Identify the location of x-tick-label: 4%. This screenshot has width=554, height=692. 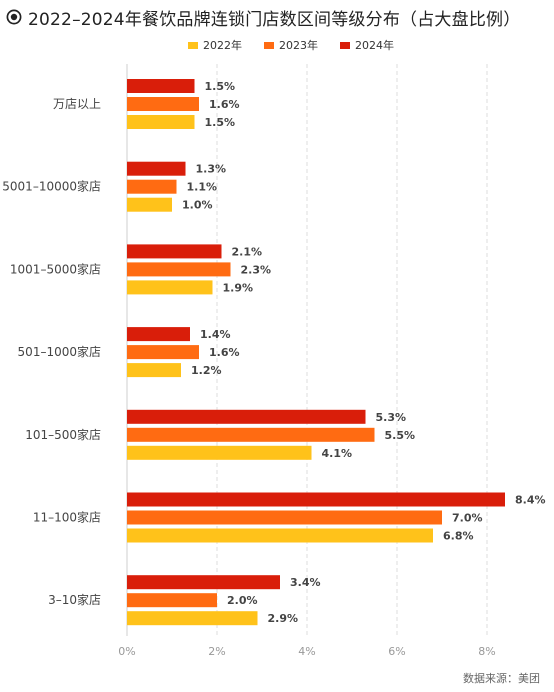
(306, 651).